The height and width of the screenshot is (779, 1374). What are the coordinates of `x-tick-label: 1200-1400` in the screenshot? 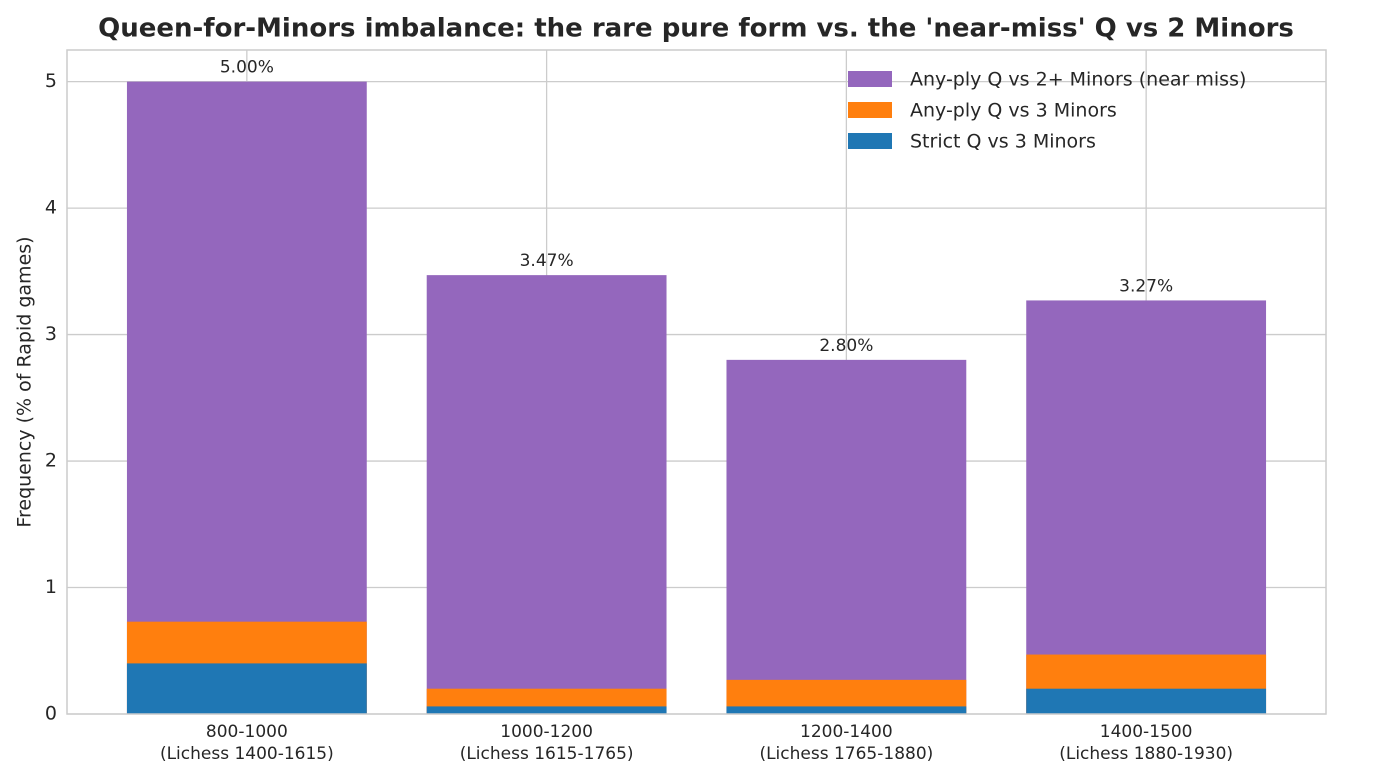 It's located at (846, 732).